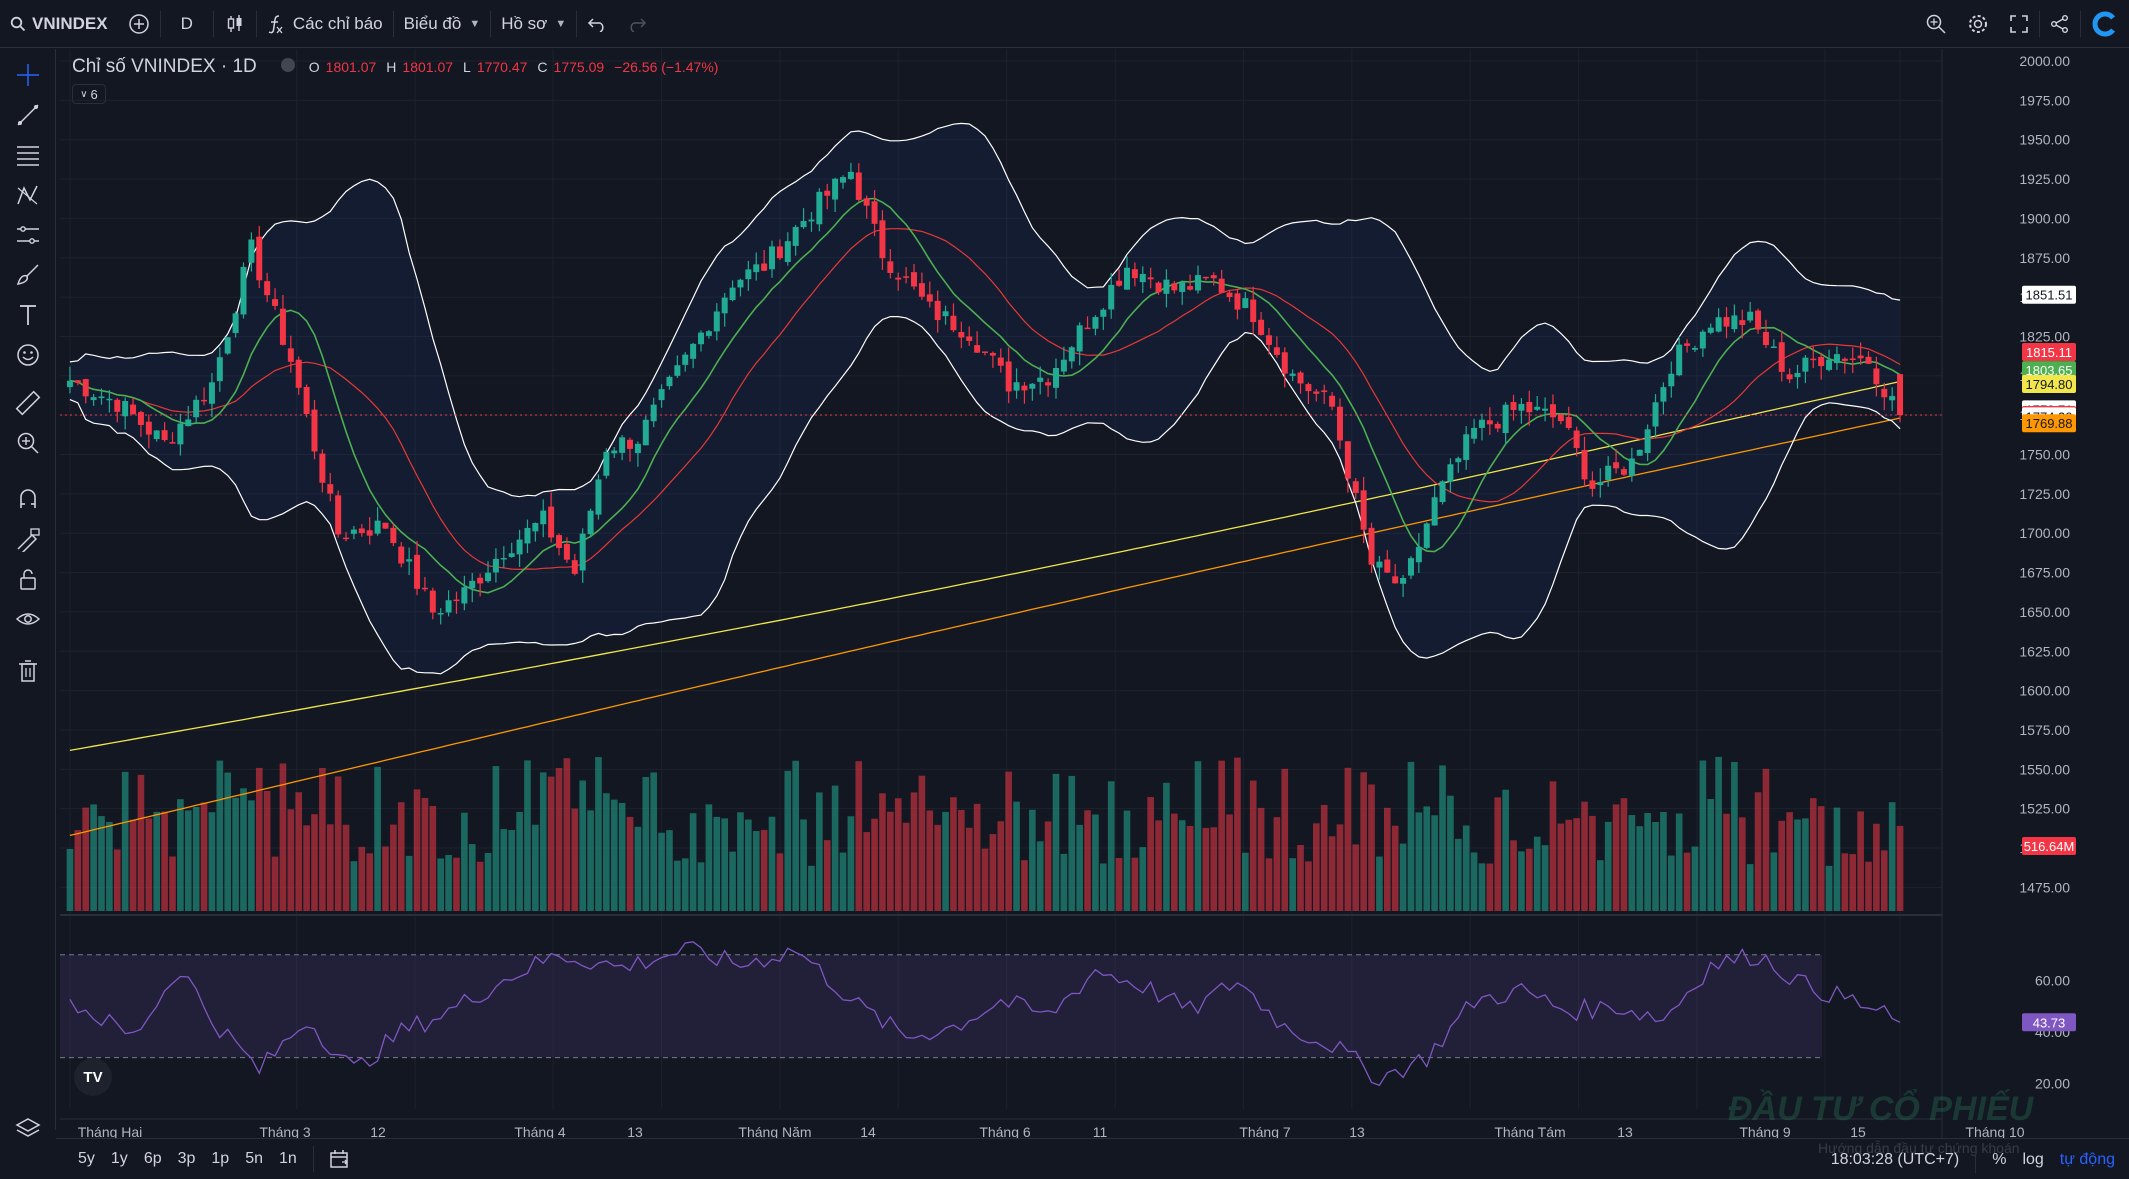 The image size is (2129, 1179). Describe the element at coordinates (325, 24) in the screenshot. I see `indicators-button: Các chỉ báo` at that location.